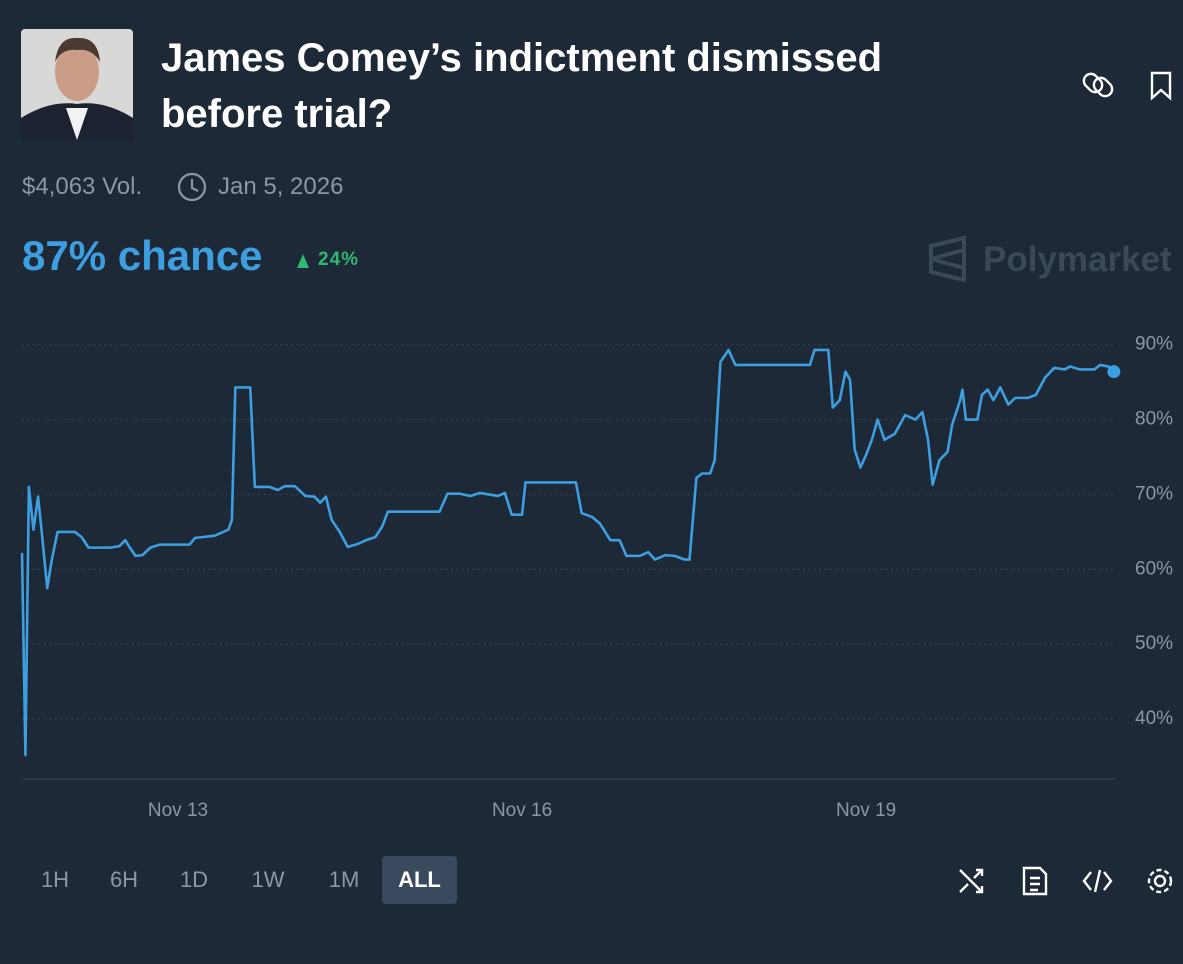  Describe the element at coordinates (303, 261) in the screenshot. I see `up-triangle` at that location.